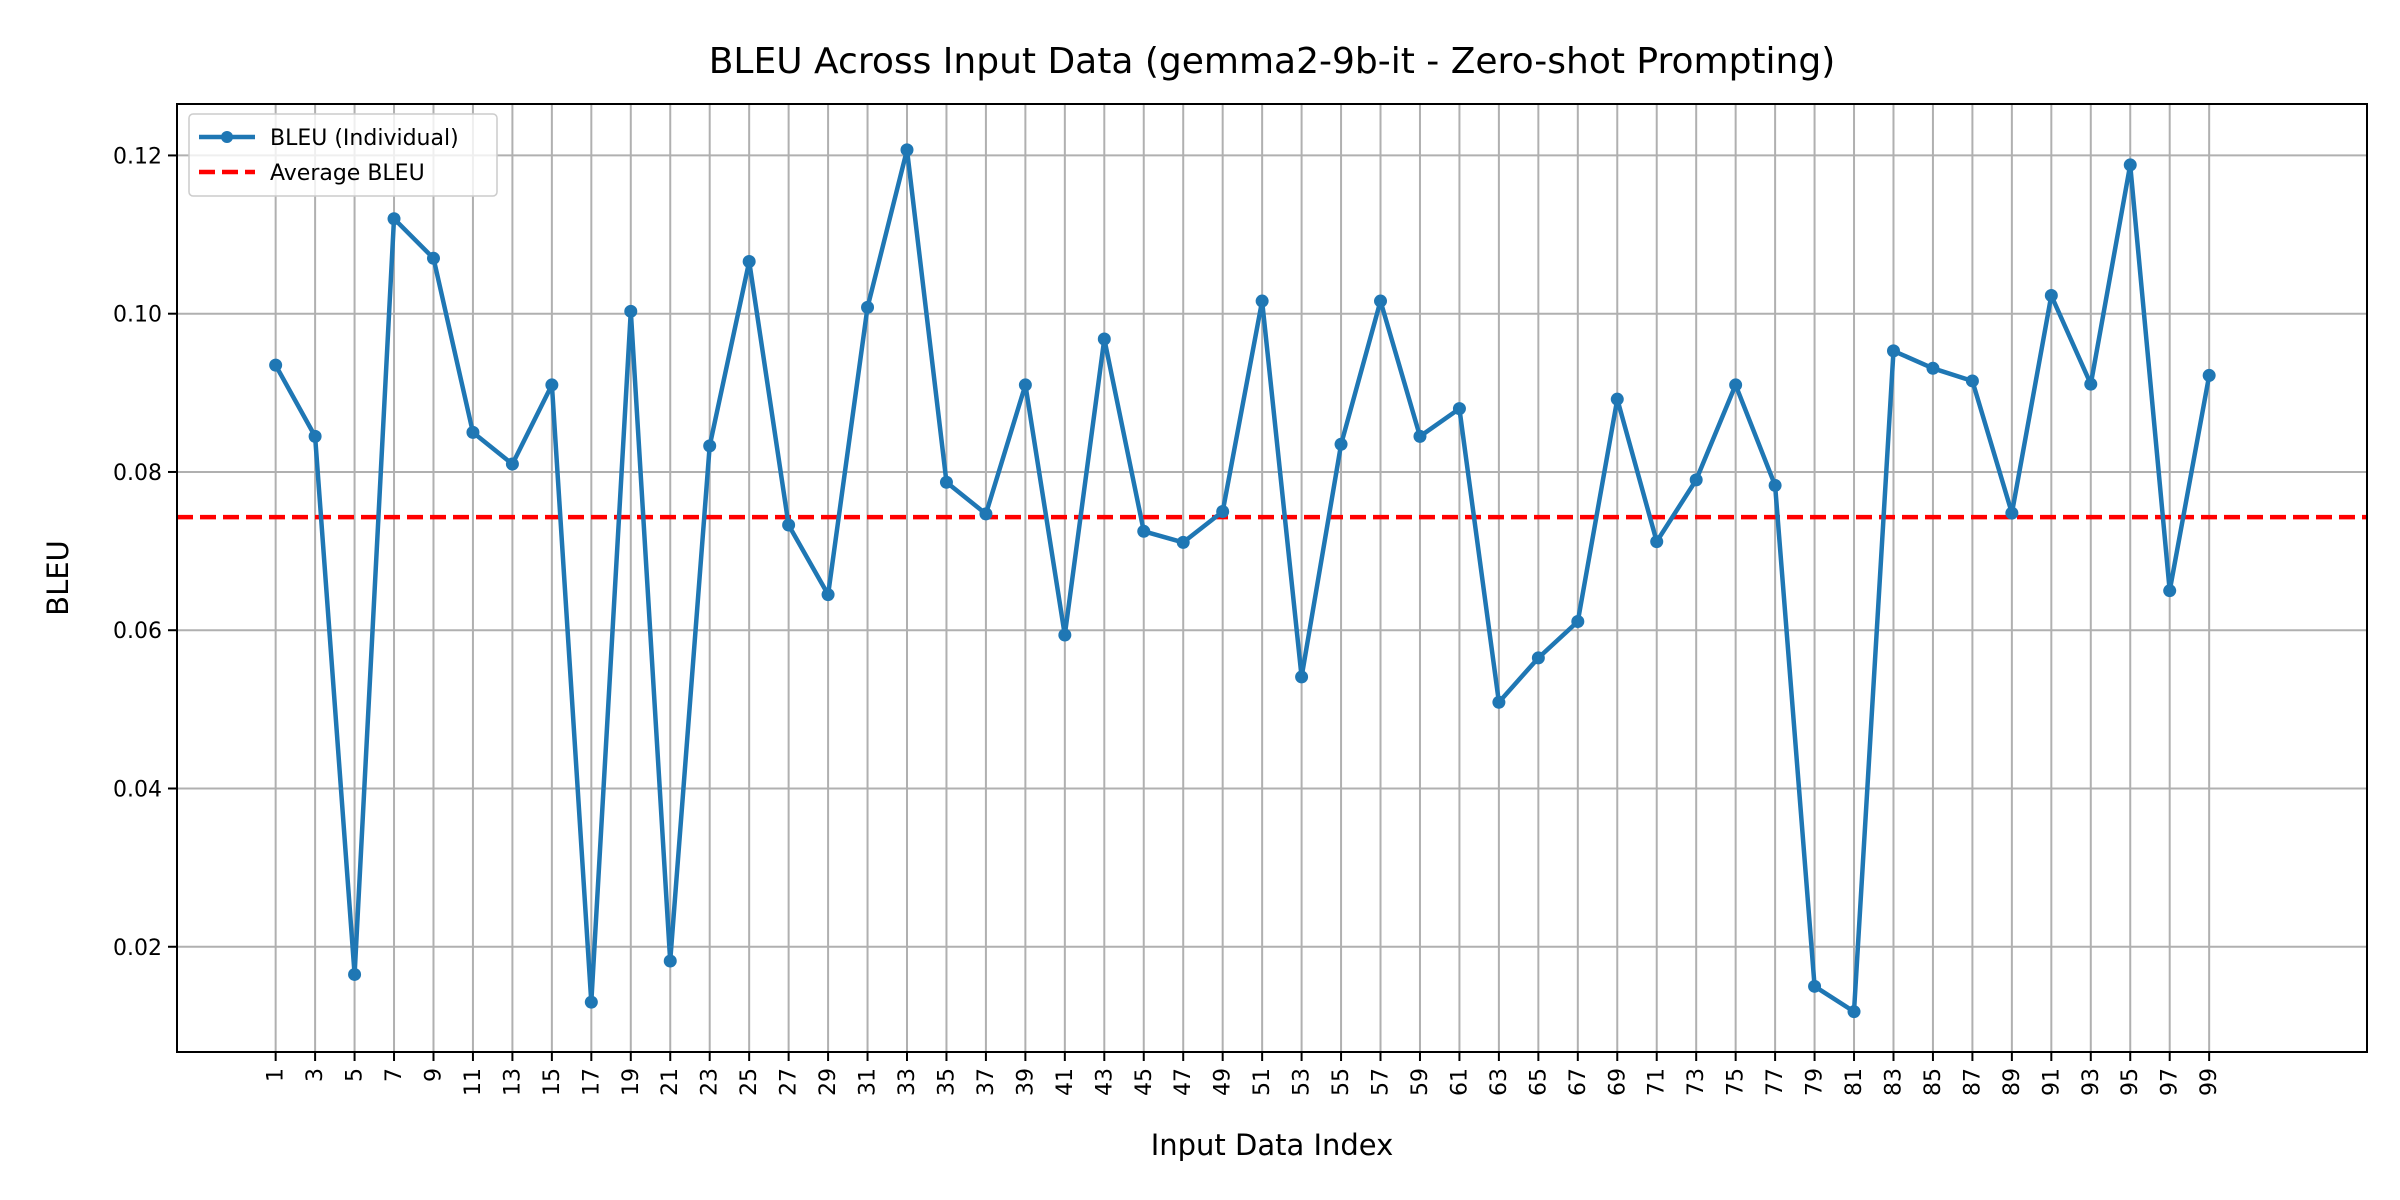 The height and width of the screenshot is (1200, 2400). I want to click on x-tick-label: 39, so click(1025, 1082).